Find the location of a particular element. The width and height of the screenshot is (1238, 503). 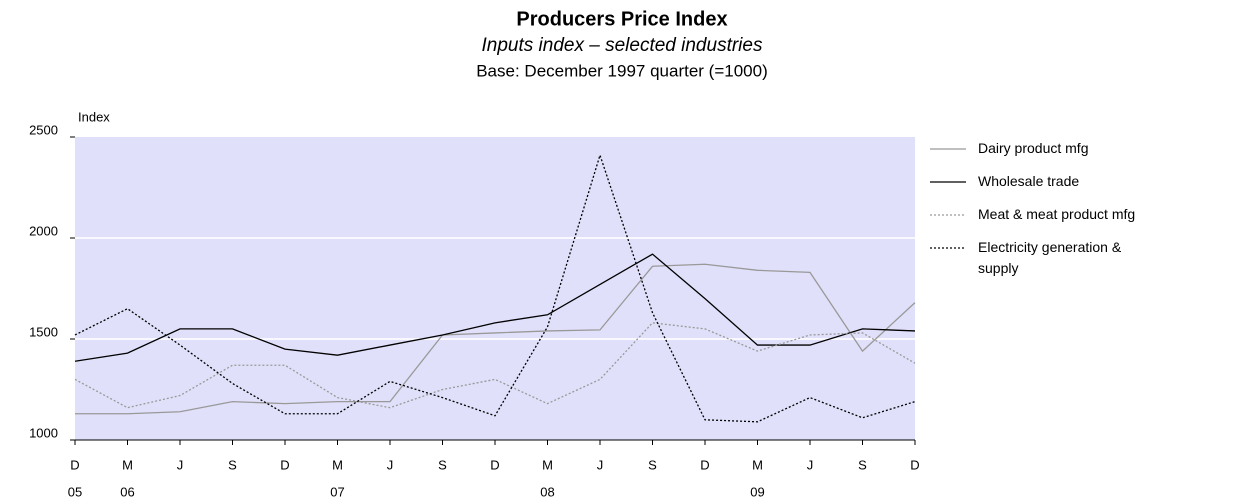

x-year-label: 08 is located at coordinates (547, 491).